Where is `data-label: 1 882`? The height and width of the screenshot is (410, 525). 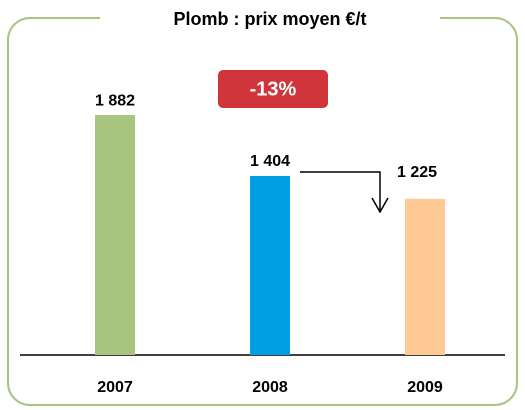 data-label: 1 882 is located at coordinates (115, 100).